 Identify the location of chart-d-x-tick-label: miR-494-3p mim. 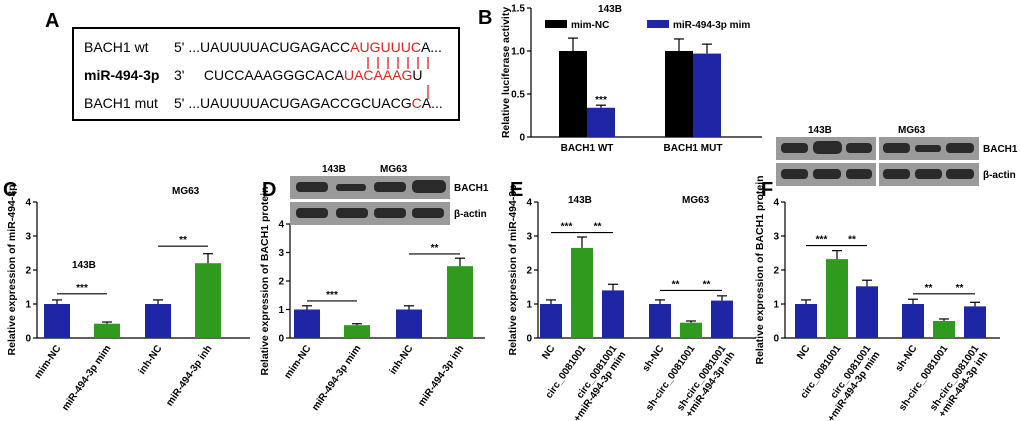
(336, 378).